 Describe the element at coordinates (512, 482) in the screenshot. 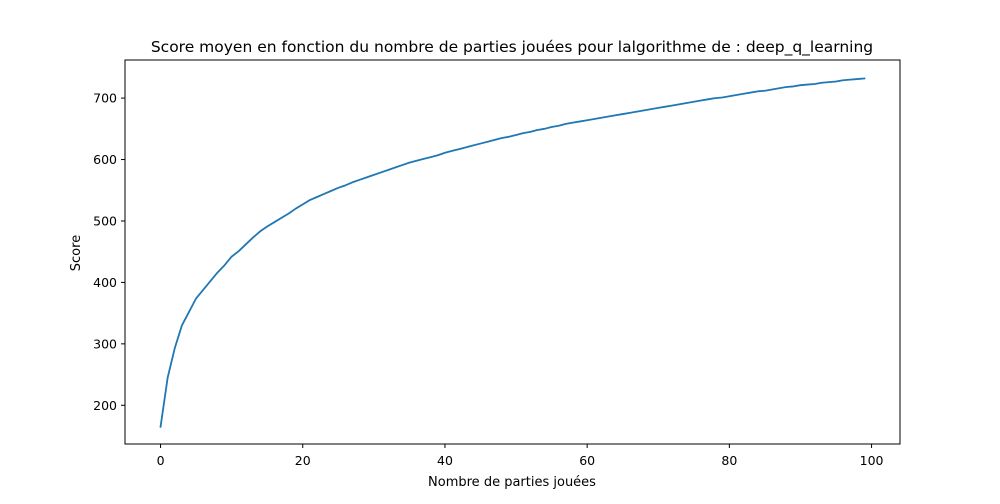

I see `x-axis-label: Nombre de parties jouées` at that location.